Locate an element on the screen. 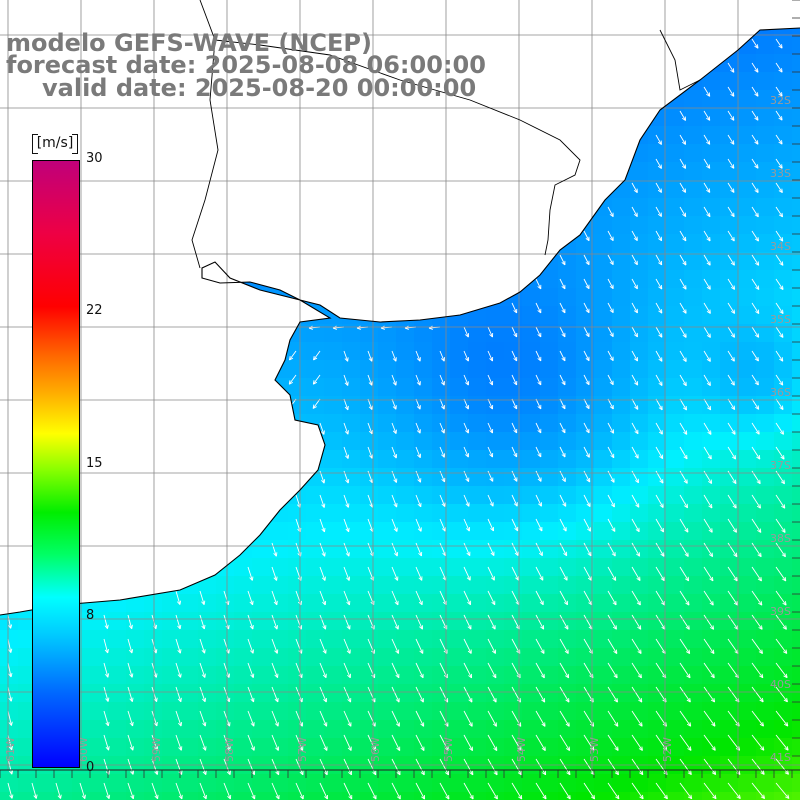 The width and height of the screenshot is (800, 804). lon-label: 57W is located at coordinates (302, 749).